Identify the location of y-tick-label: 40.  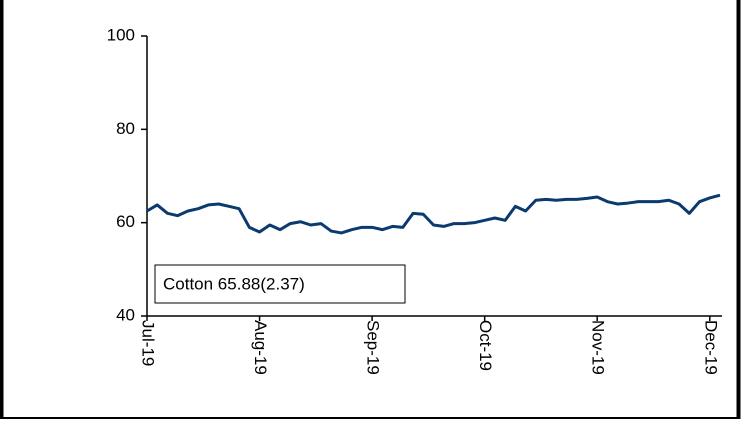
(125, 314).